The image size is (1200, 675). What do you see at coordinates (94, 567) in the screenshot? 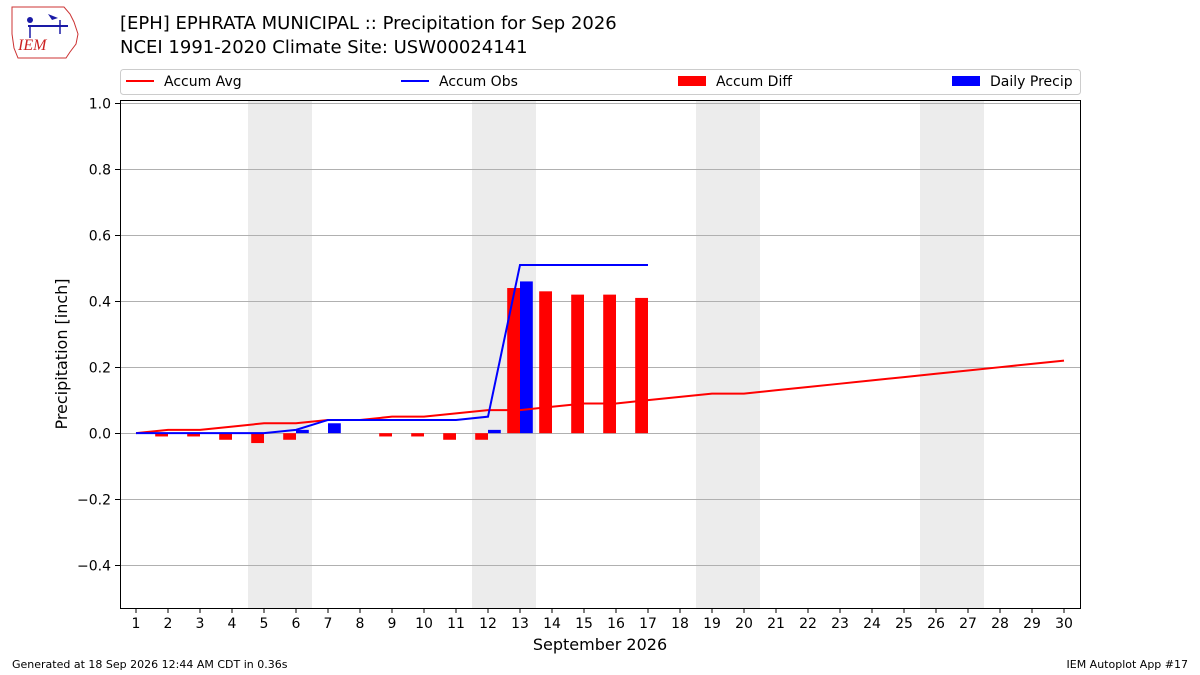
I see `y-tick-label: −0.4` at bounding box center [94, 567].